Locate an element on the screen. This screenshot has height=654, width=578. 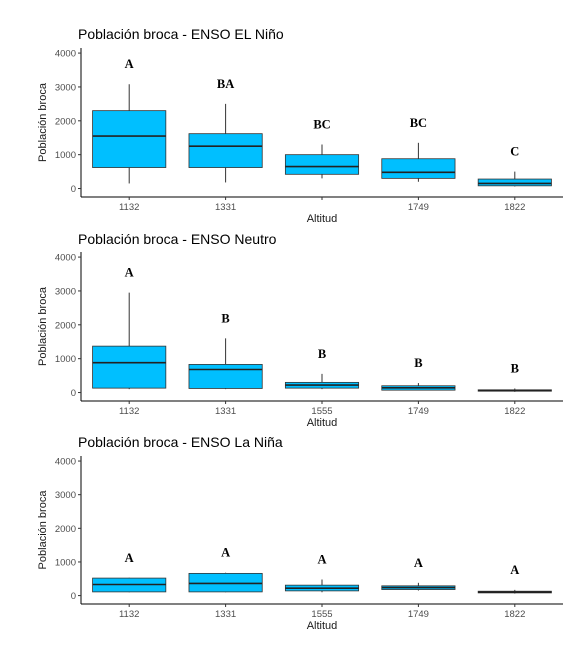
box-1749: 1749 BC is located at coordinates (418, 164).